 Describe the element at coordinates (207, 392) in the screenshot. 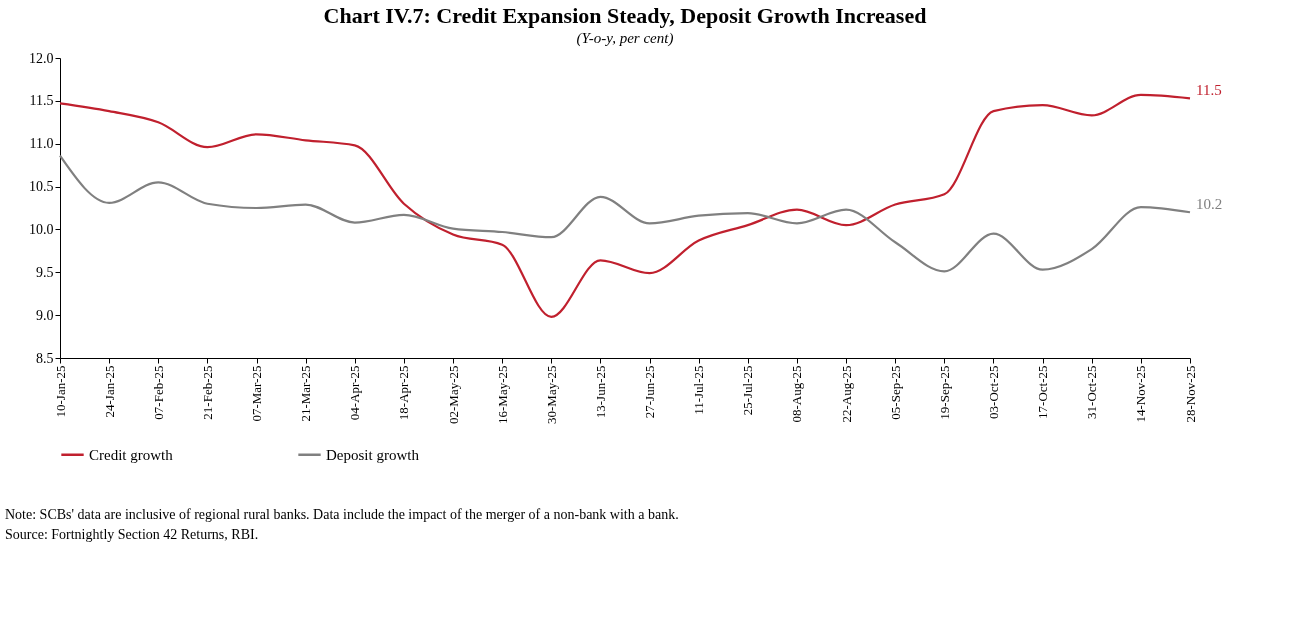

I see `x-tick-label: 21-Feb-25` at that location.